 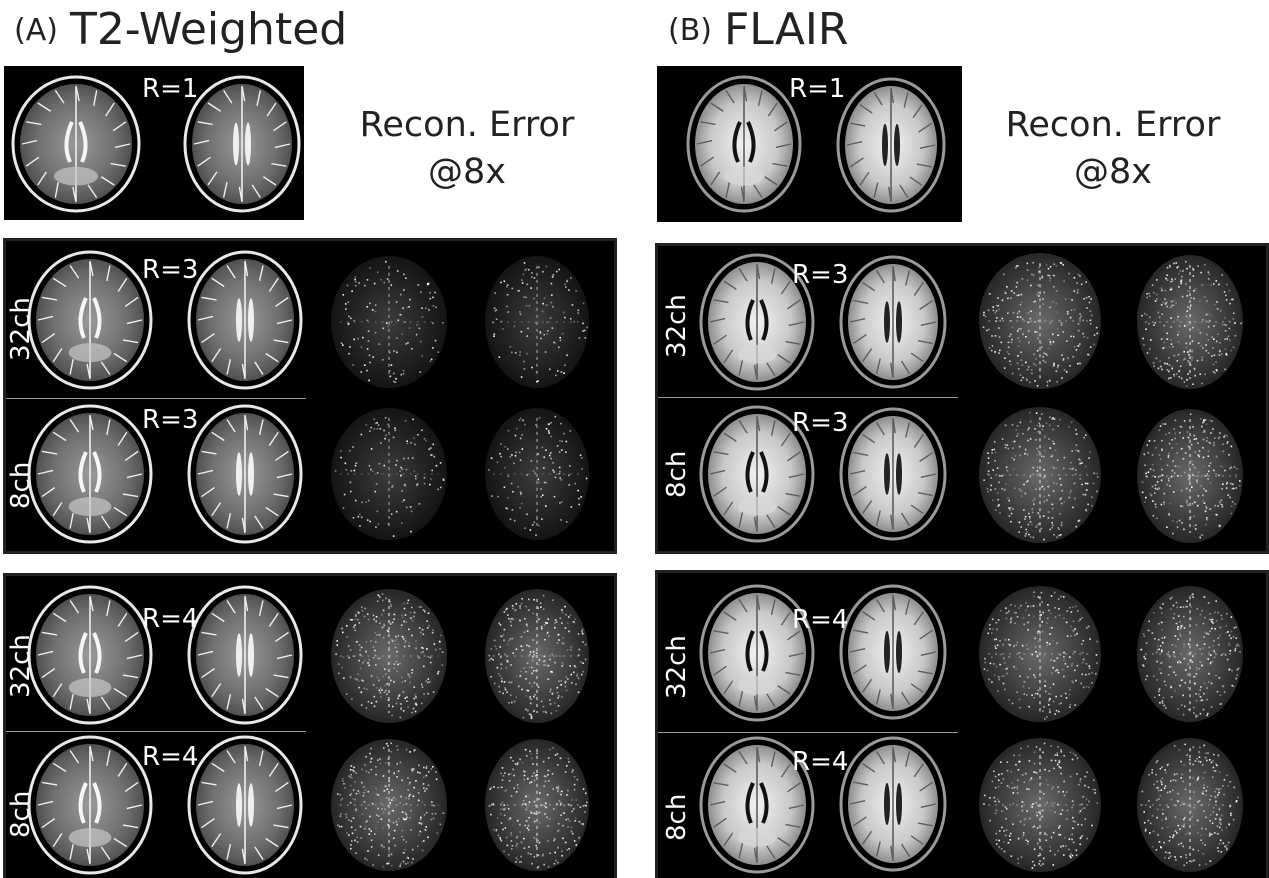 I want to click on panel-a-title: (A) T2-Weighted, so click(x=180, y=30).